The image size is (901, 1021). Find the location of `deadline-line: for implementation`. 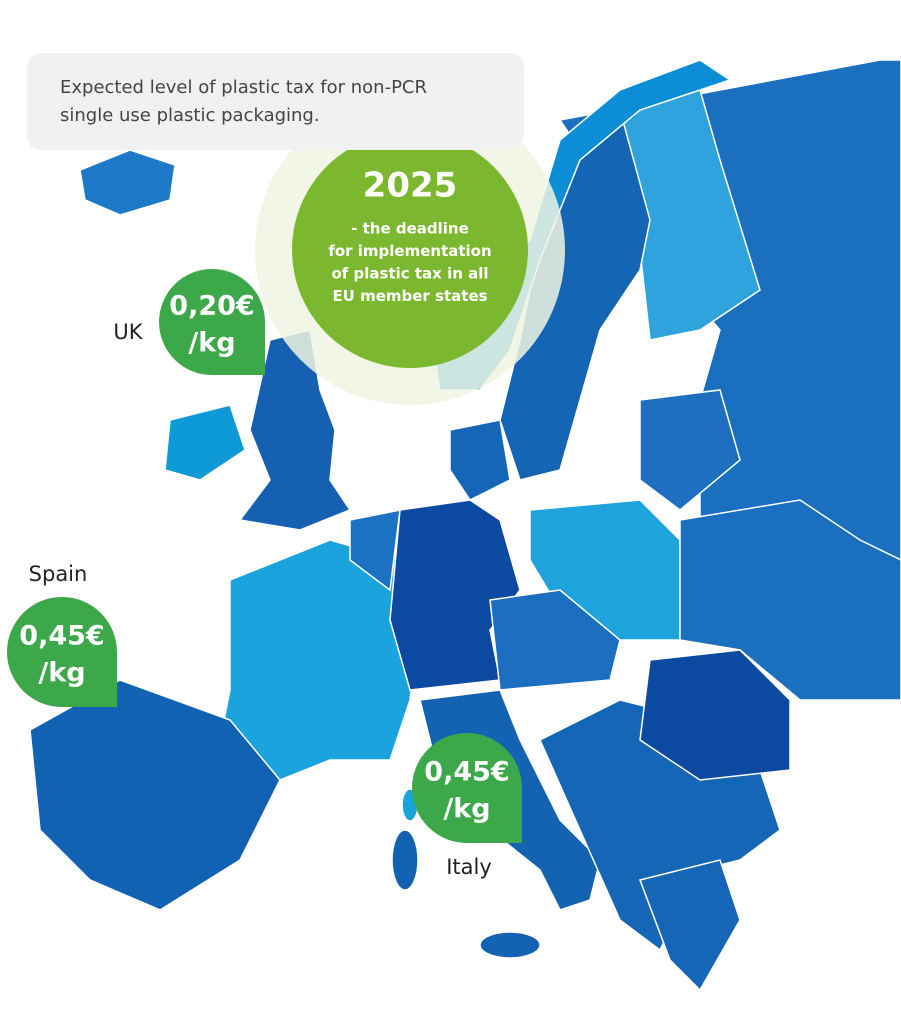

deadline-line: for implementation is located at coordinates (409, 251).